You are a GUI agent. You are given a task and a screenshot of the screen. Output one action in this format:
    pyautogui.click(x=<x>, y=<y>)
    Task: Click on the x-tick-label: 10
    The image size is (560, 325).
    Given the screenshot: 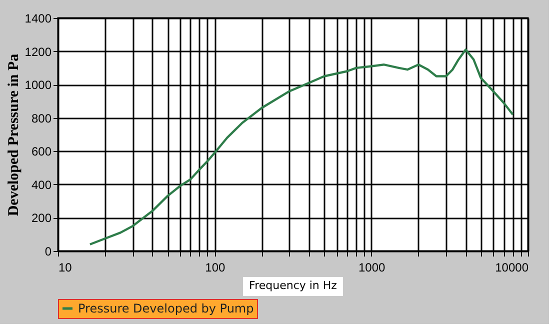 What is the action you would take?
    pyautogui.click(x=65, y=267)
    